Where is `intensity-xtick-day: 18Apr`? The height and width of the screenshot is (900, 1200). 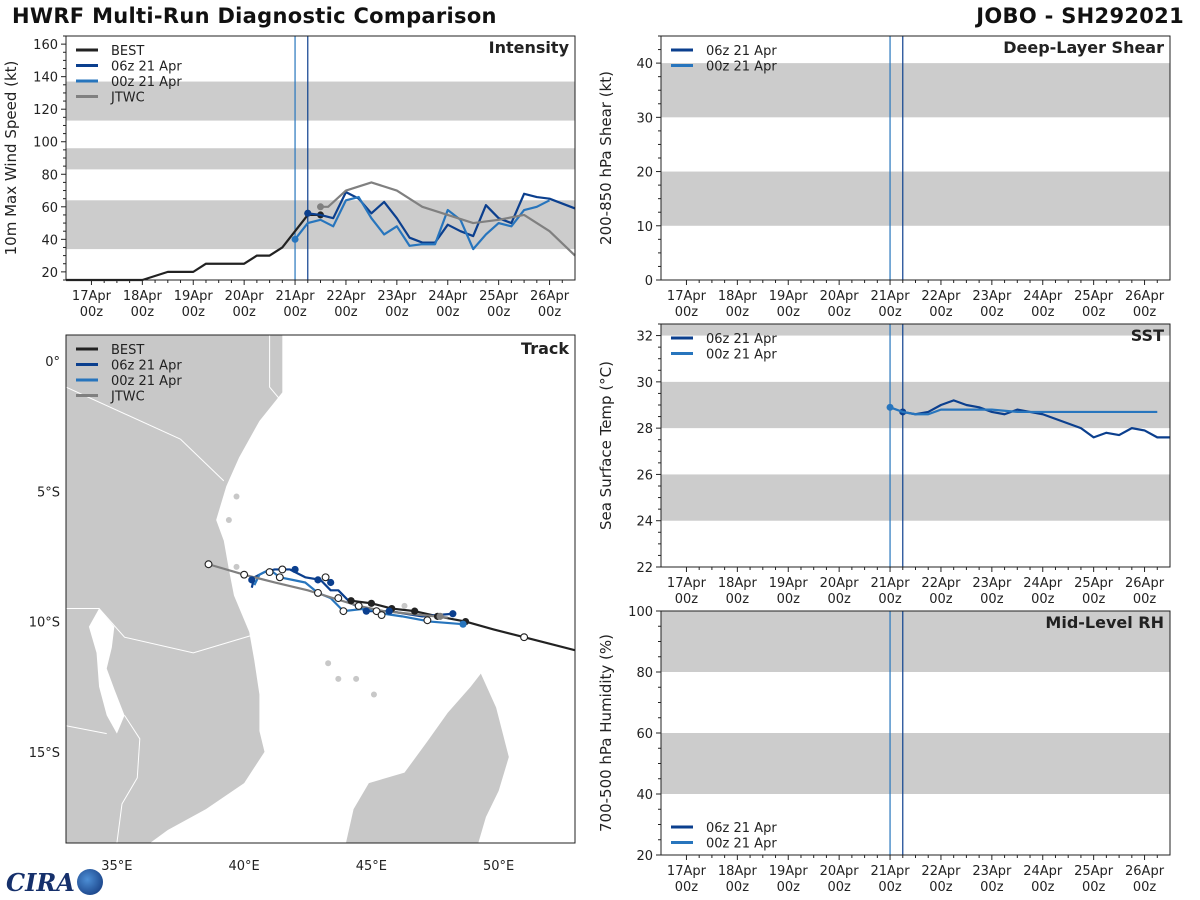 intensity-xtick-day: 18Apr is located at coordinates (143, 296).